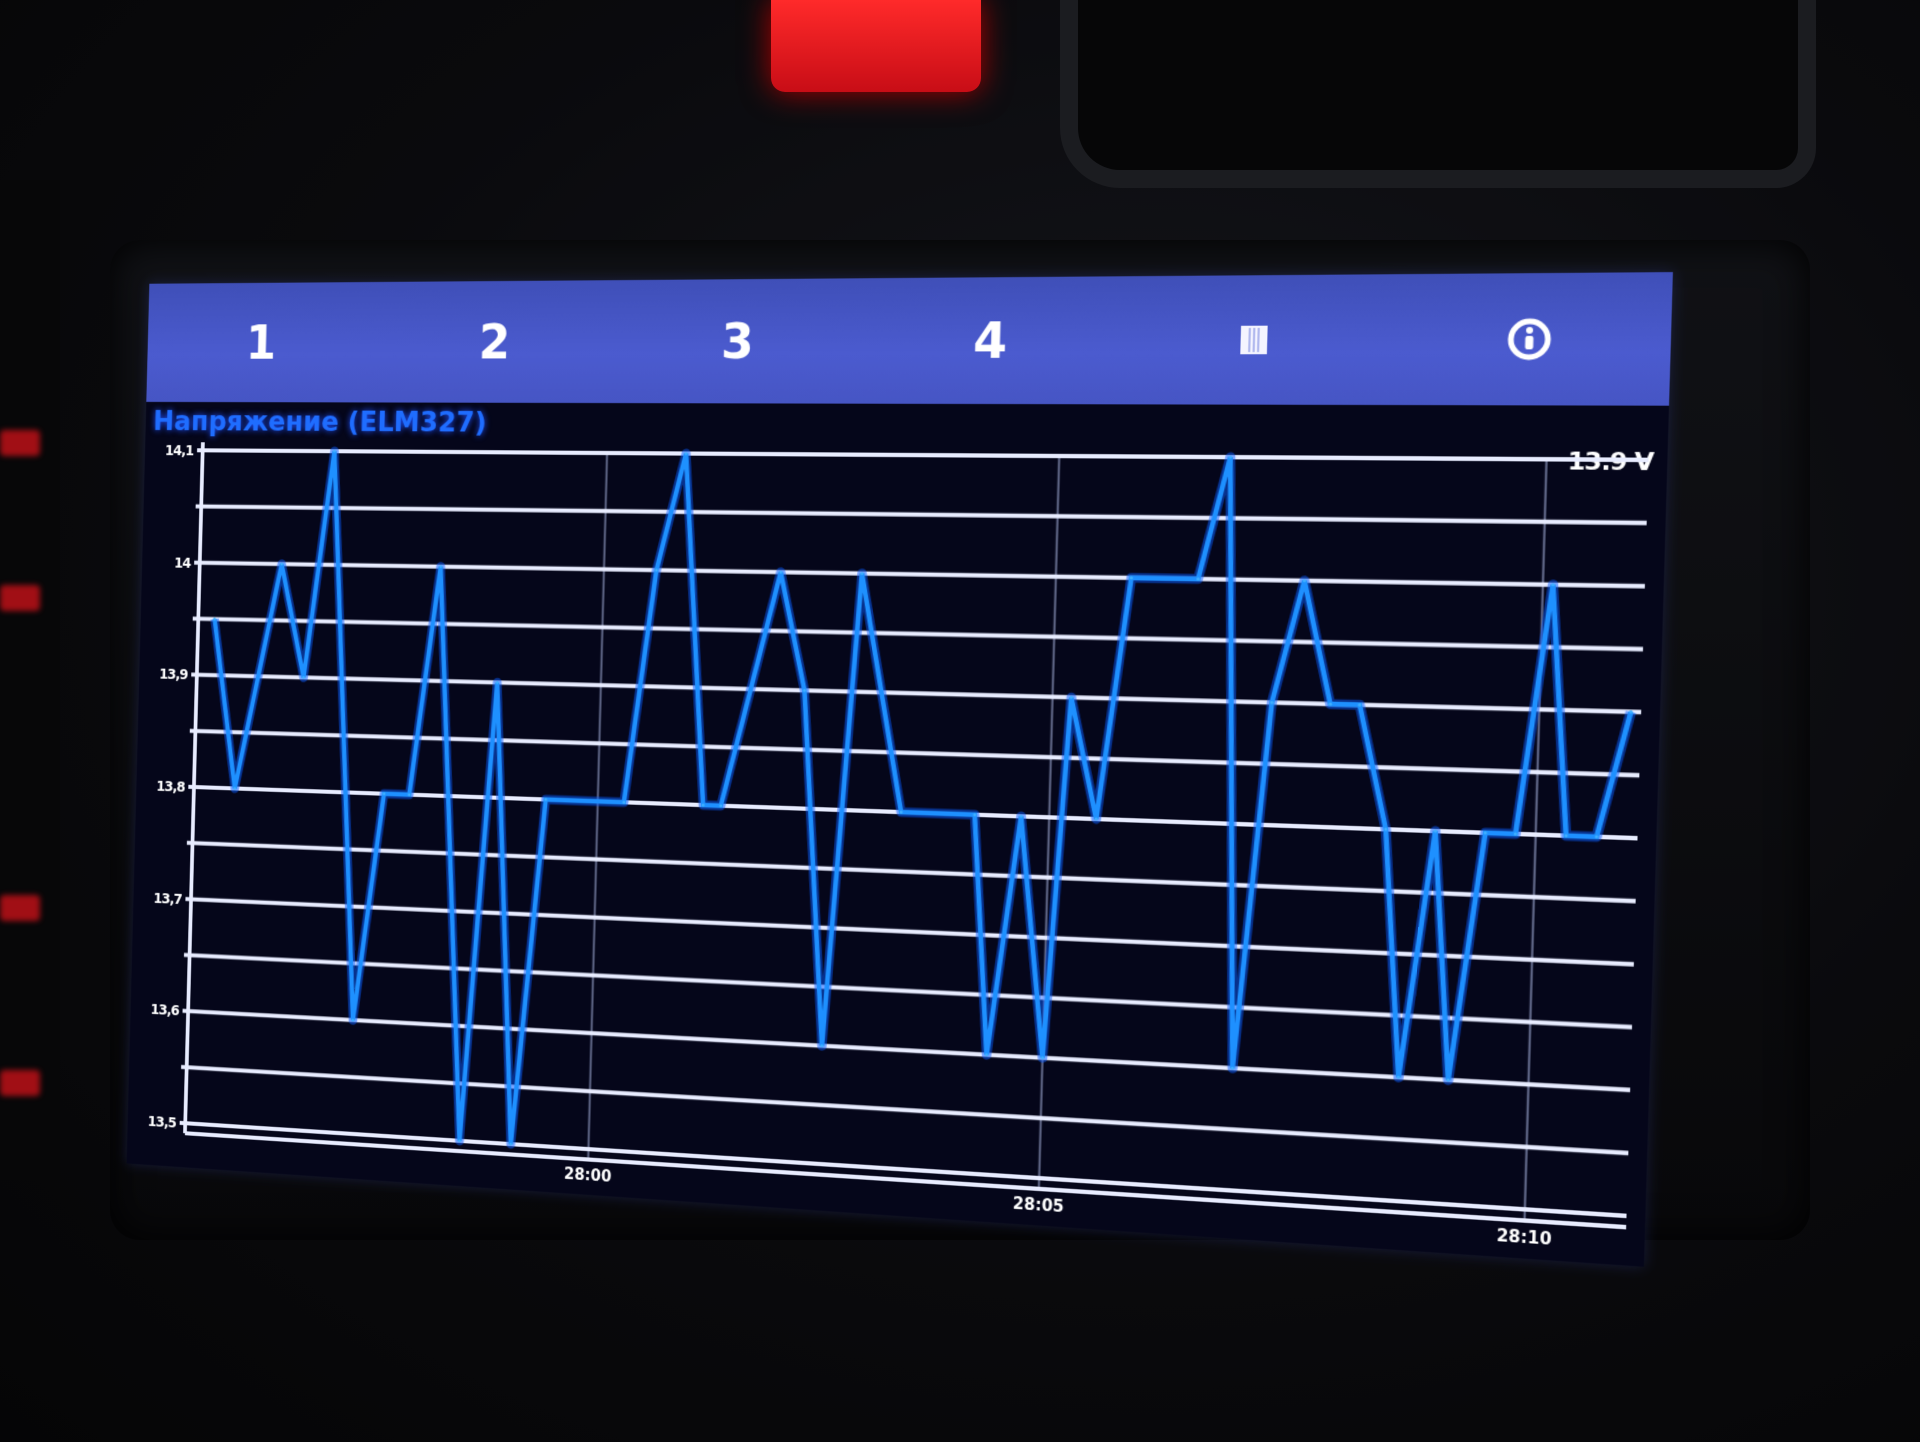  I want to click on grid-icon, so click(1254, 340).